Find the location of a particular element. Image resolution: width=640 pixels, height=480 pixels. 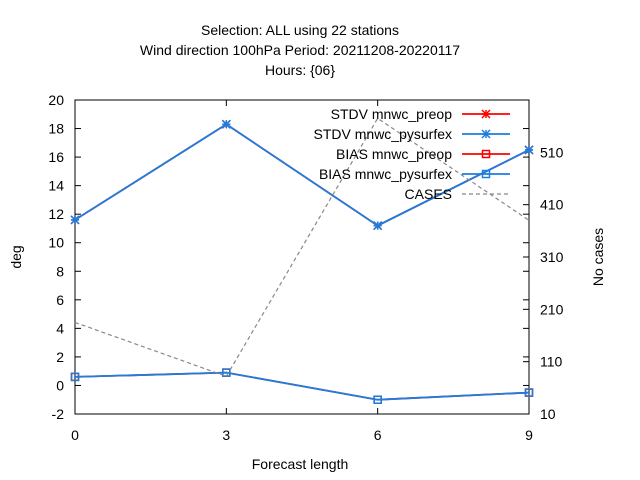

y2-tick-label: 10 is located at coordinates (548, 414).